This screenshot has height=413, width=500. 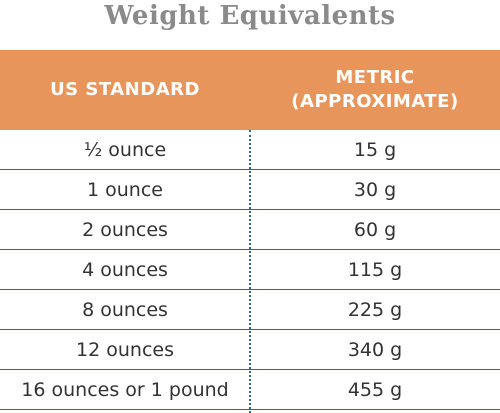 I want to click on metric-cell: 115 g, so click(x=375, y=270).